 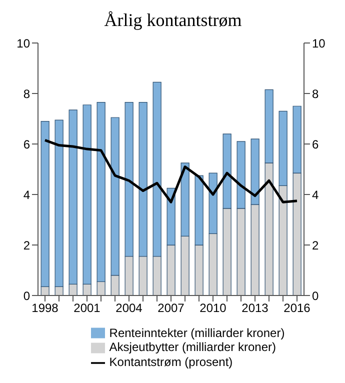 I want to click on x-tick-label: 2016, so click(x=297, y=308).